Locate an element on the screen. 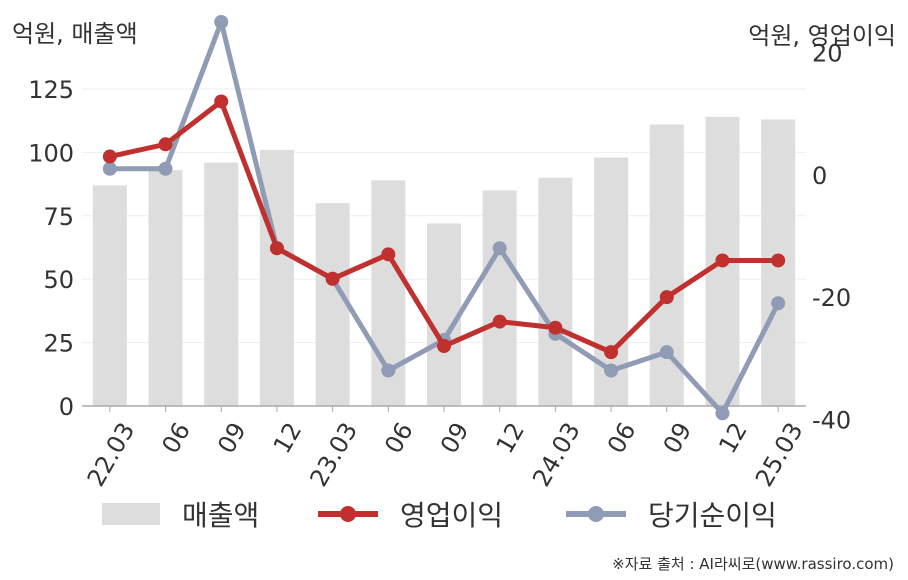  left-axis-tick-label: 100 is located at coordinates (51, 153).